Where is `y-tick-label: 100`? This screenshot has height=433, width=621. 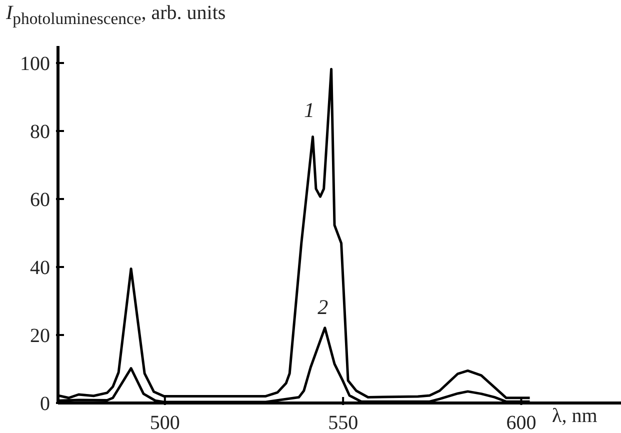 y-tick-label: 100 is located at coordinates (35, 64).